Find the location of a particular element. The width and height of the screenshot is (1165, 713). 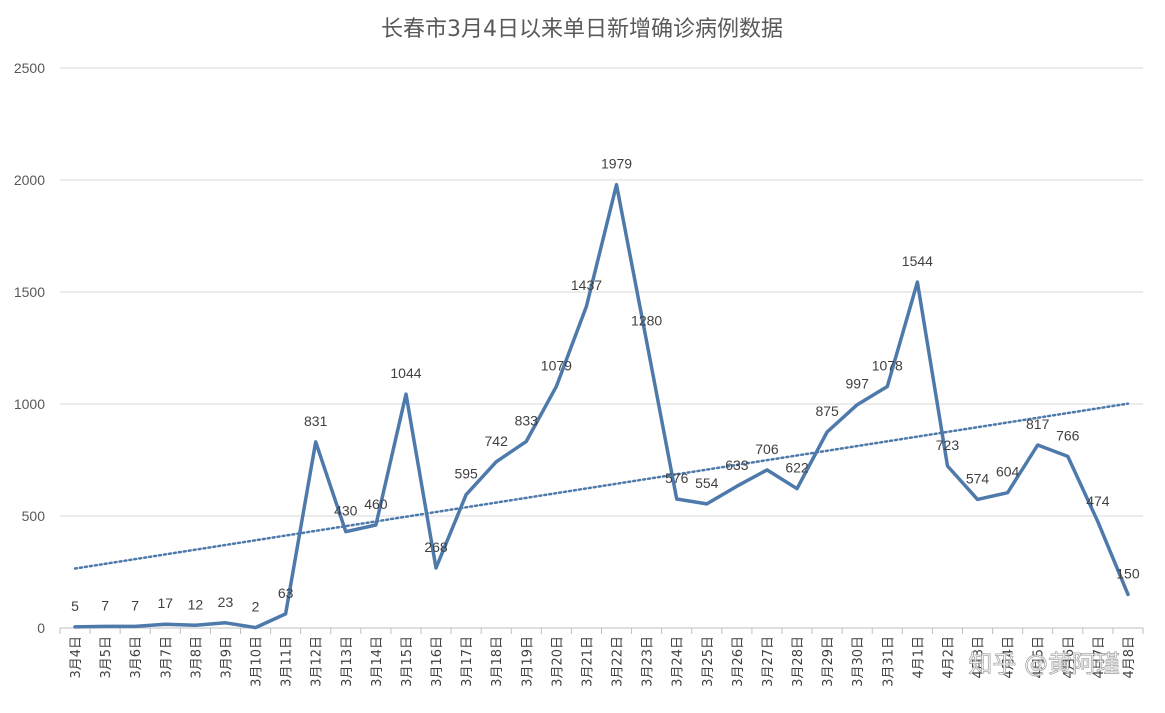

x-tick-label: 3月8日 is located at coordinates (196, 657).